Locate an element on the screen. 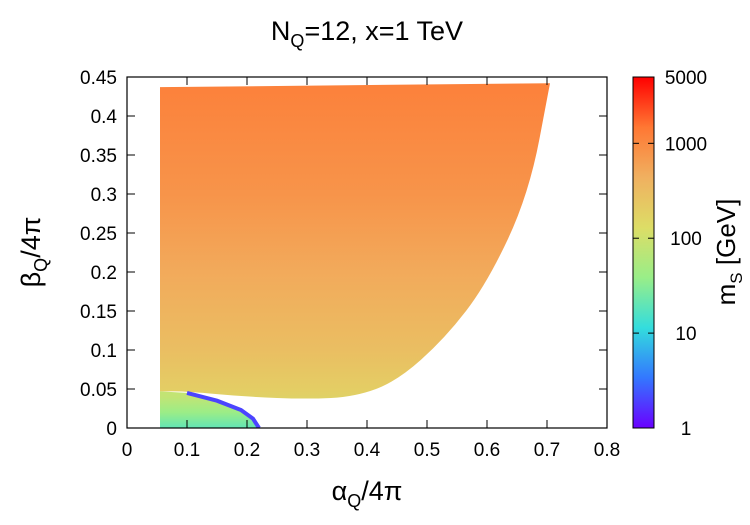 The image size is (750, 525). y-tick-label: 0.1 is located at coordinates (104, 351).